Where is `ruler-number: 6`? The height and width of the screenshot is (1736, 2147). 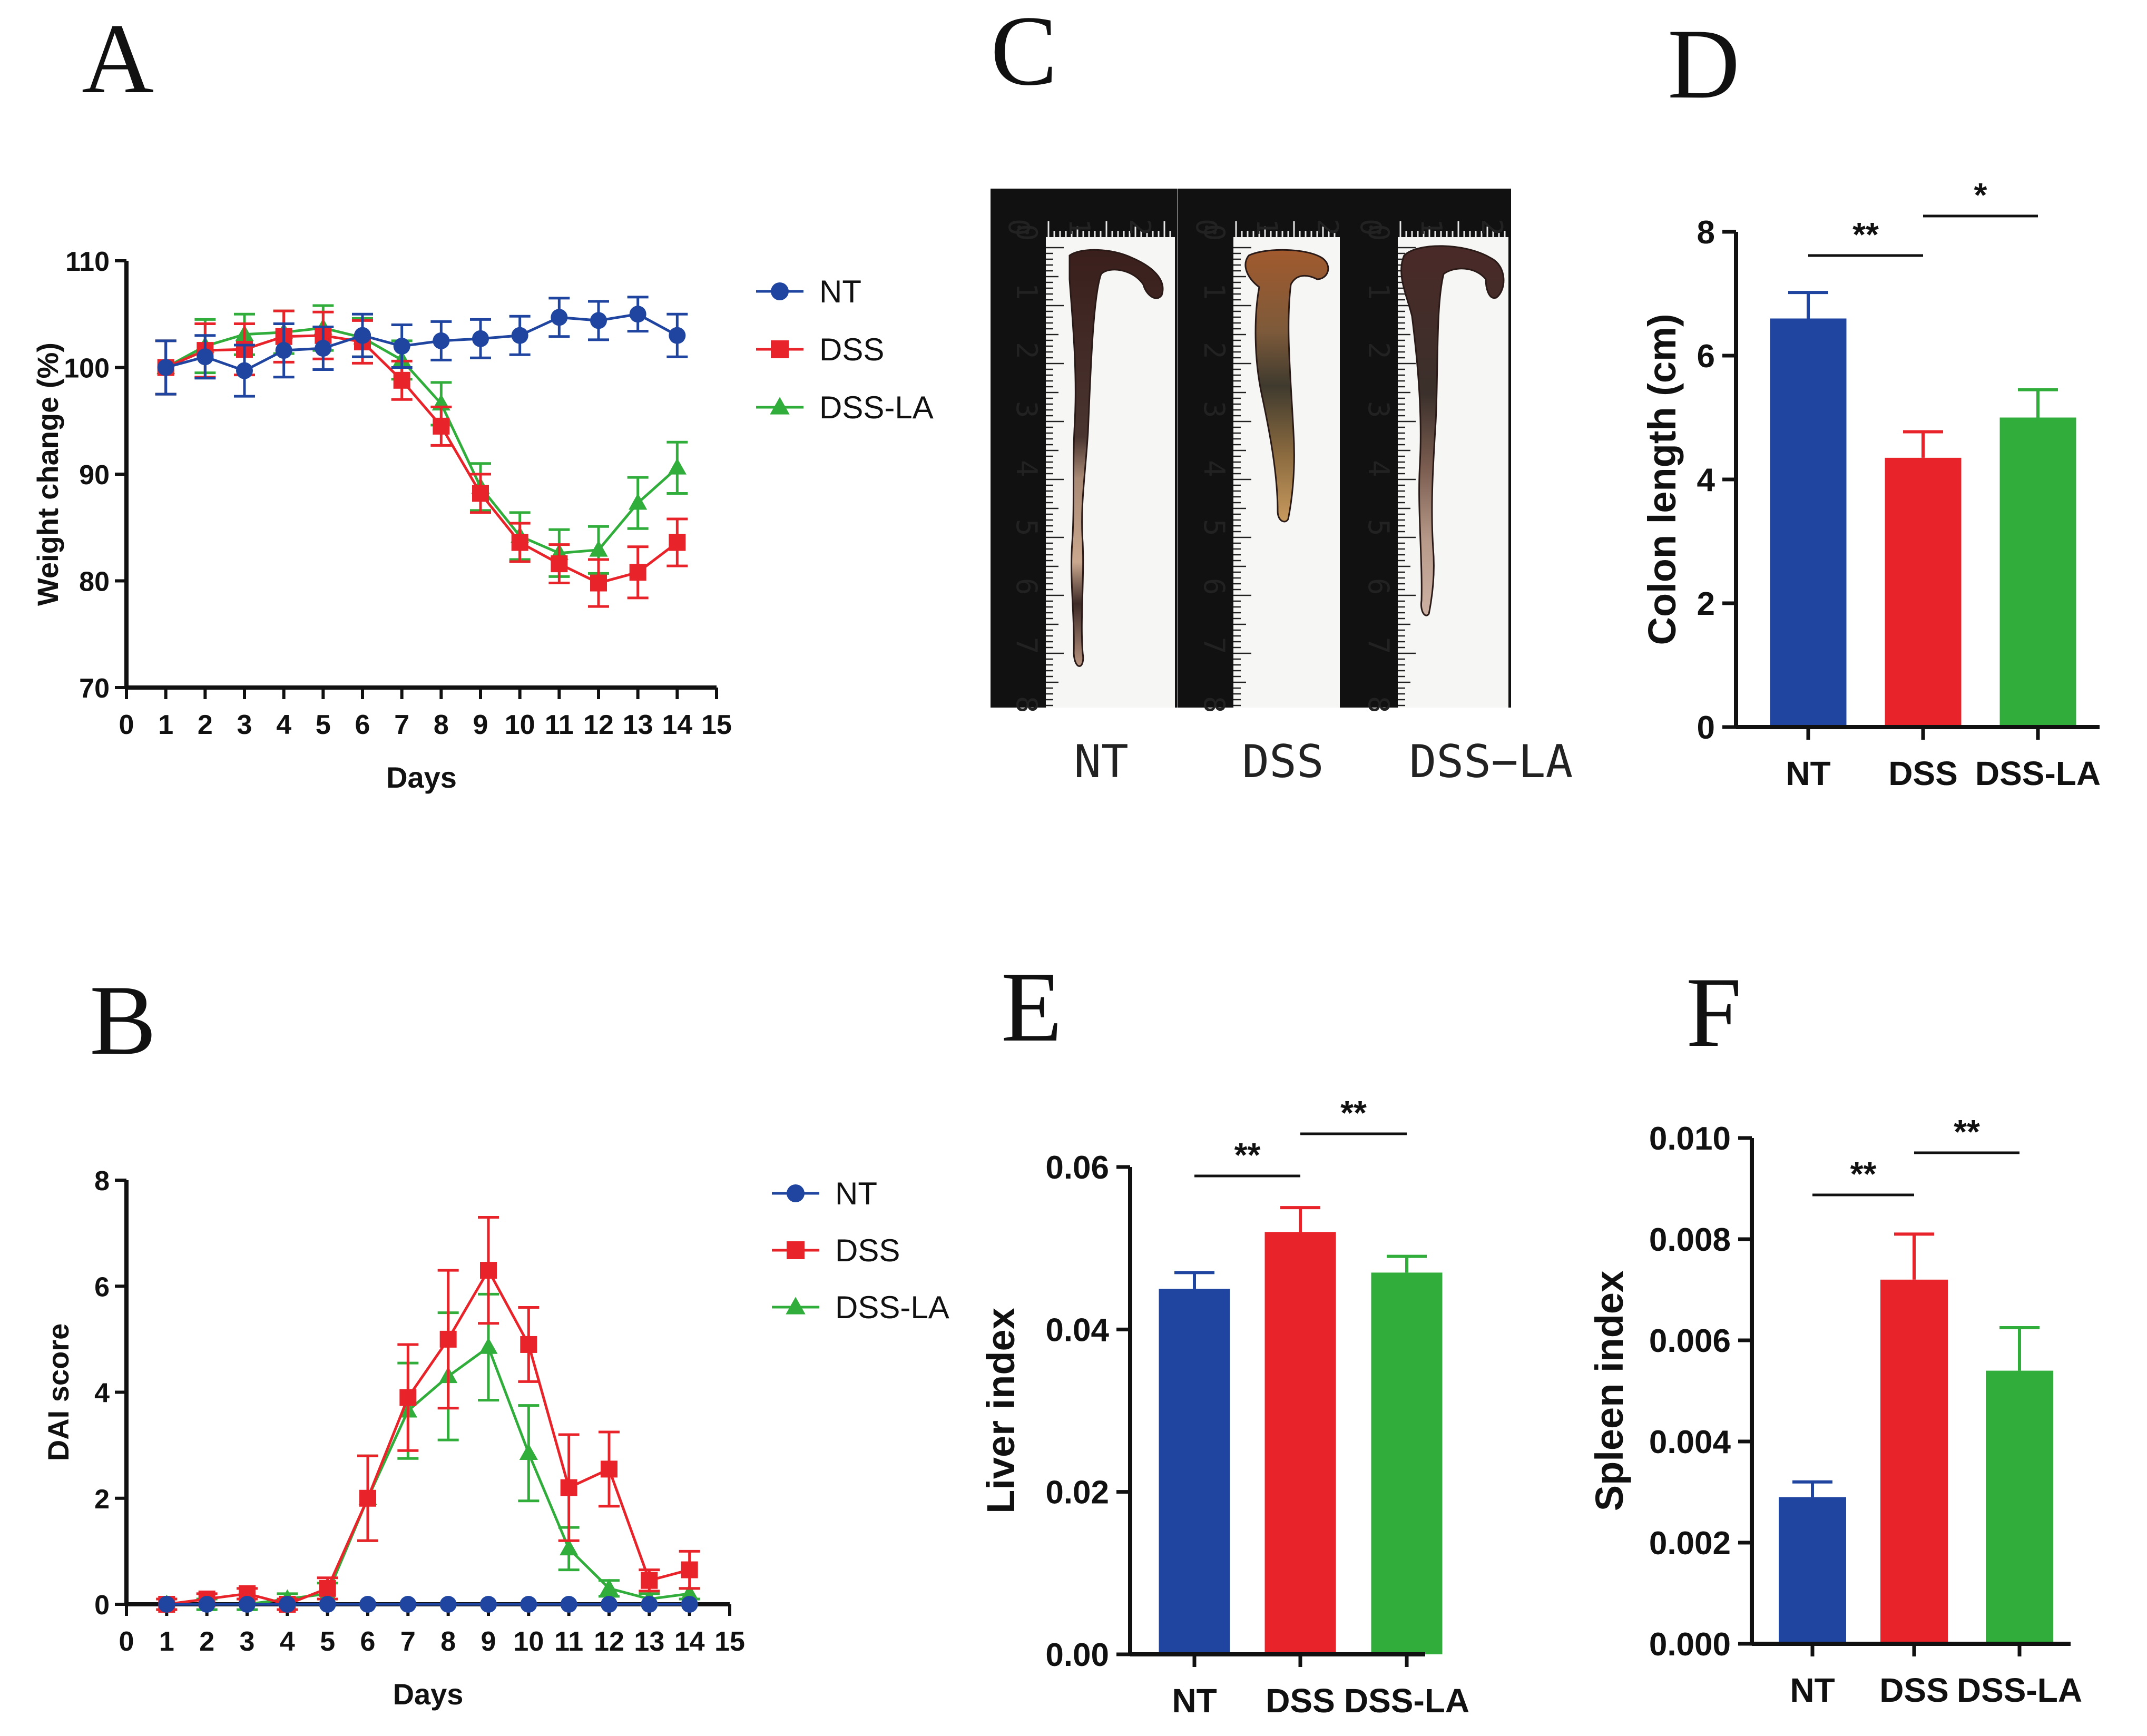 ruler-number: 6 is located at coordinates (1026, 587).